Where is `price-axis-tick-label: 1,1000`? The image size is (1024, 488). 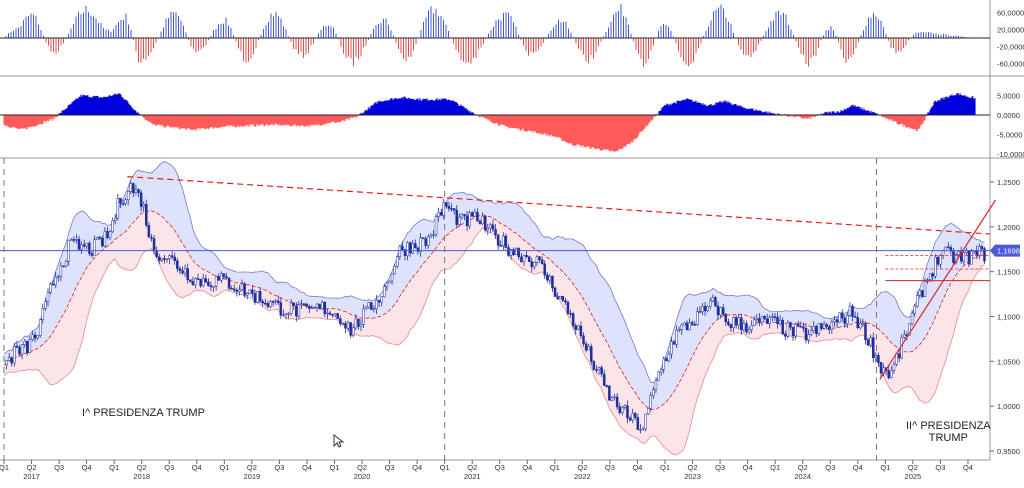
price-axis-tick-label: 1,1000 is located at coordinates (1008, 317).